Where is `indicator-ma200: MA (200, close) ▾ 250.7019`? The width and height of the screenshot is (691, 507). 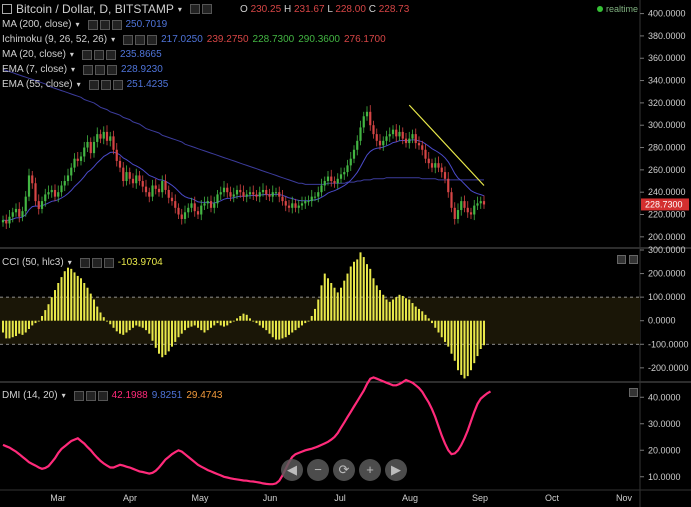
indicator-ma200: MA (200, close) ▾ 250.7019 is located at coordinates (84, 24).